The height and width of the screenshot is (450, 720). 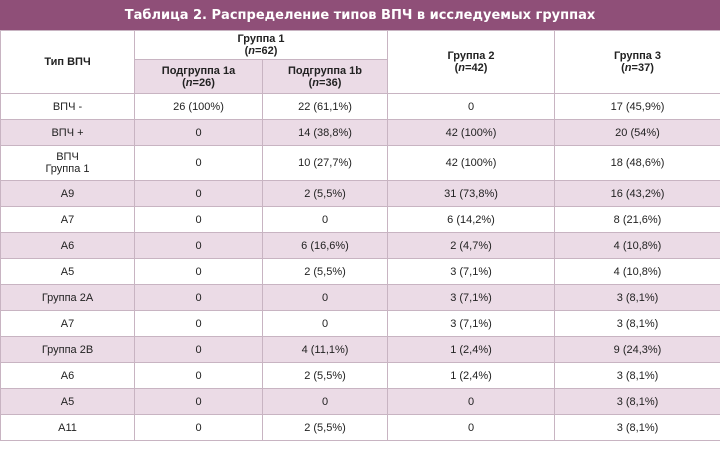 What do you see at coordinates (471, 68) in the screenshot?
I see `header-group-2-n: (n=42)` at bounding box center [471, 68].